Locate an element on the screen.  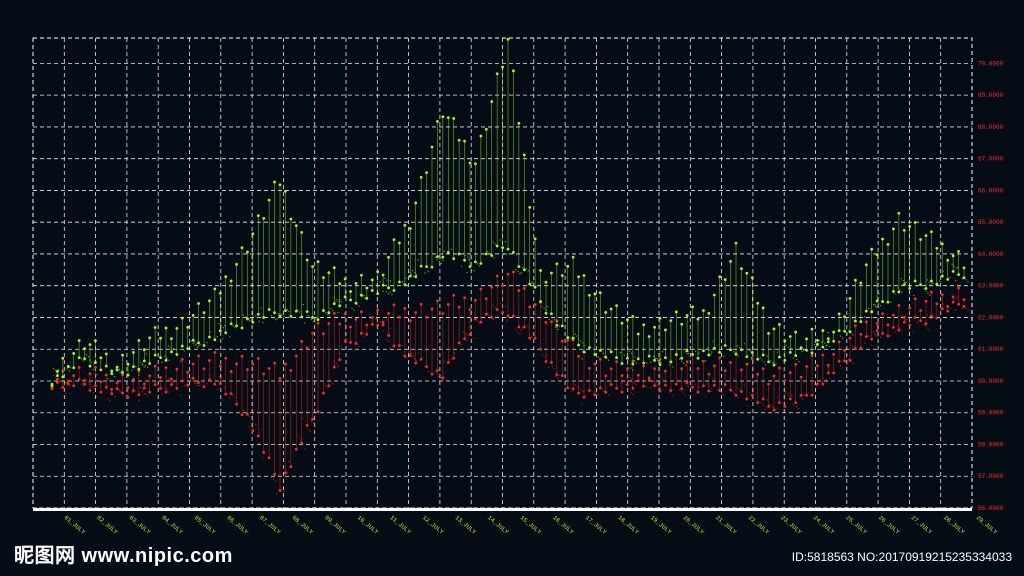
y-tick-label: 67.0000 is located at coordinates (991, 159).